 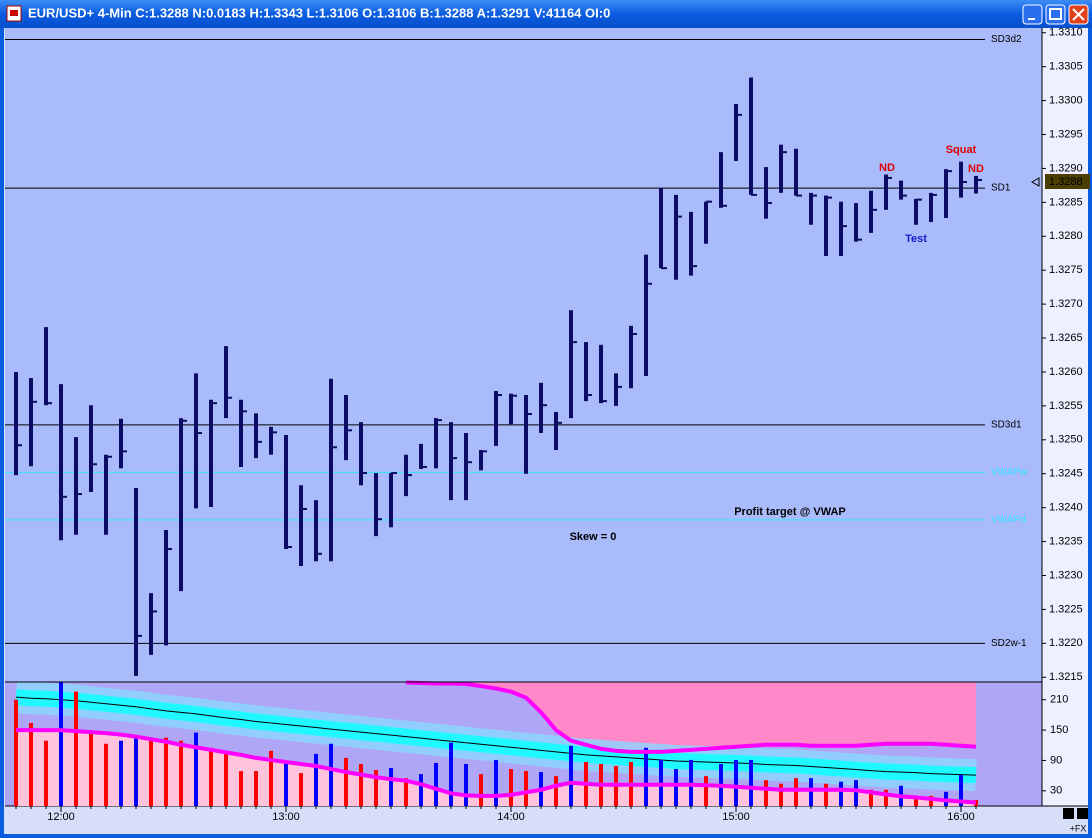 I want to click on level-label: SD3d2, so click(x=1006, y=39).